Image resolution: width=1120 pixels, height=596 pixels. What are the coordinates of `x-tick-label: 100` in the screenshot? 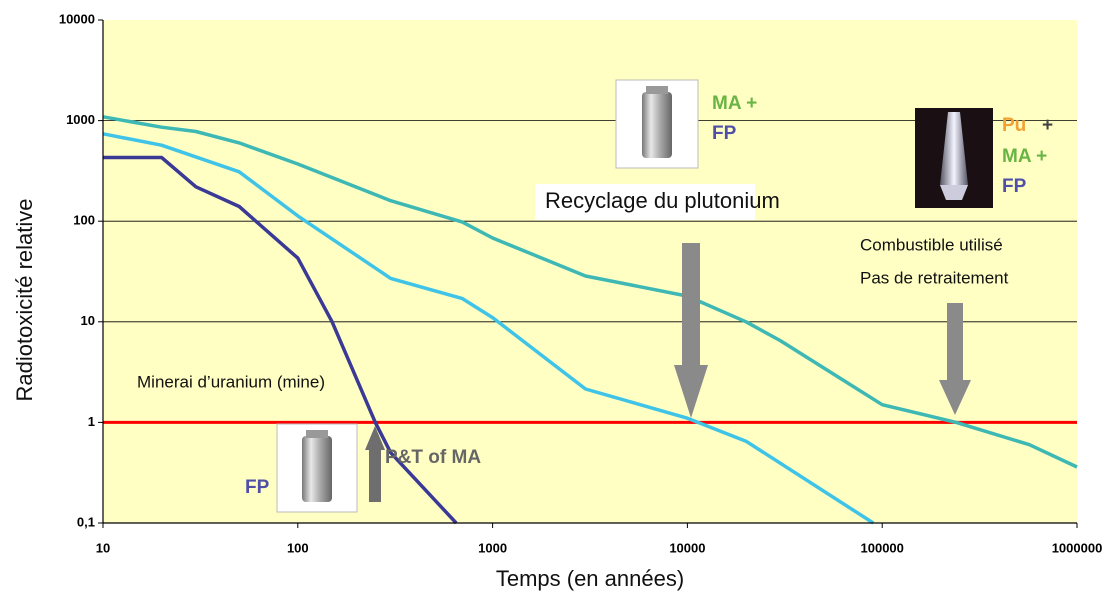 It's located at (298, 547).